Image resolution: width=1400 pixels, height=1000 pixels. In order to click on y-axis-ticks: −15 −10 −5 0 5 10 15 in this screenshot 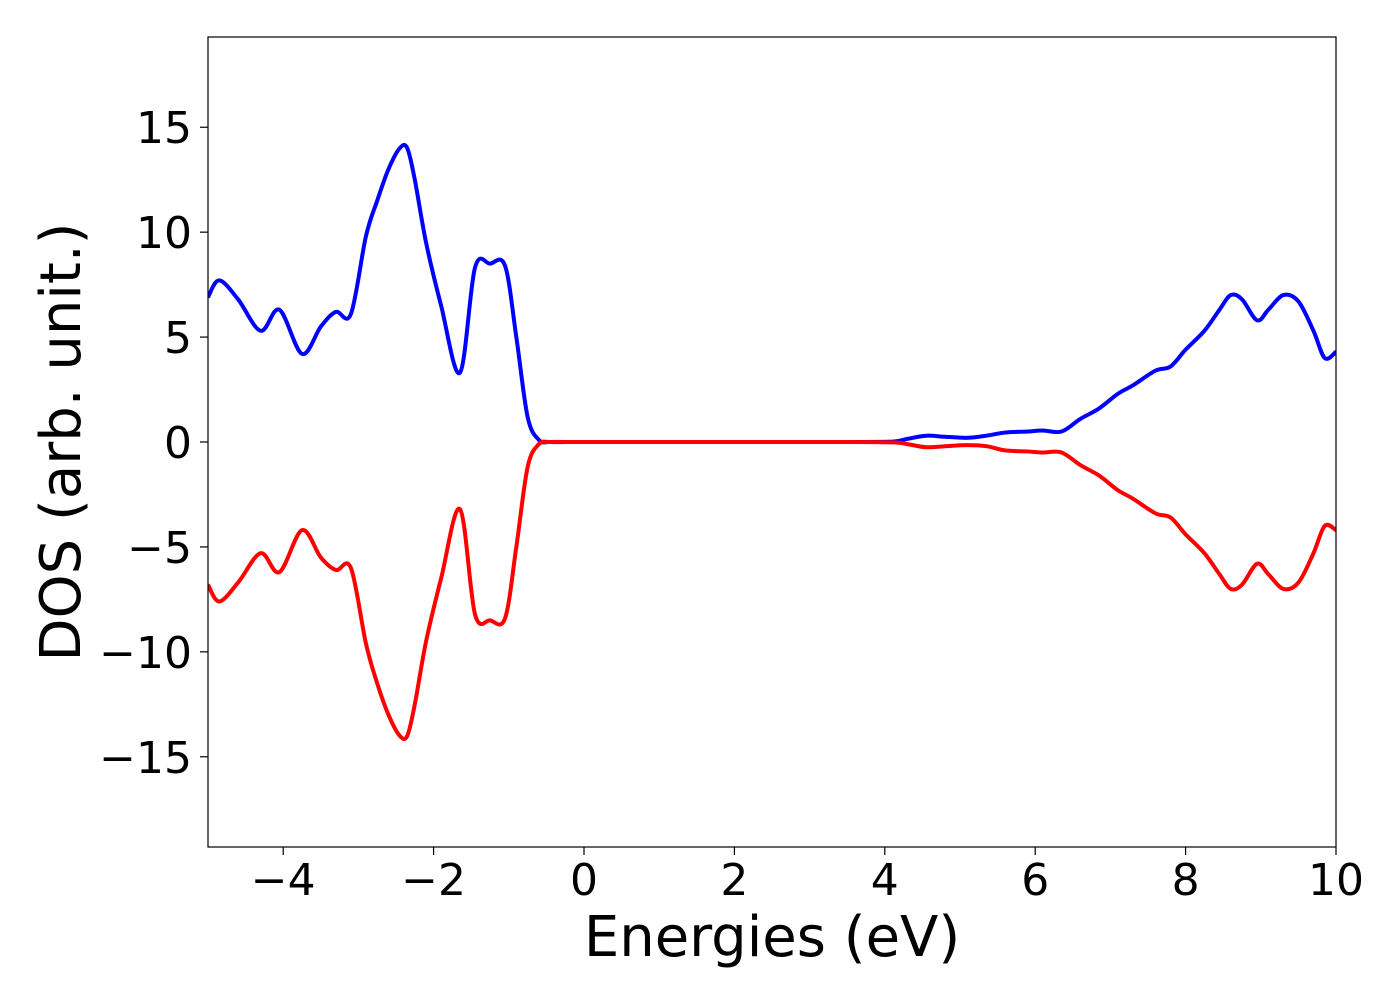, I will do `click(153, 443)`.